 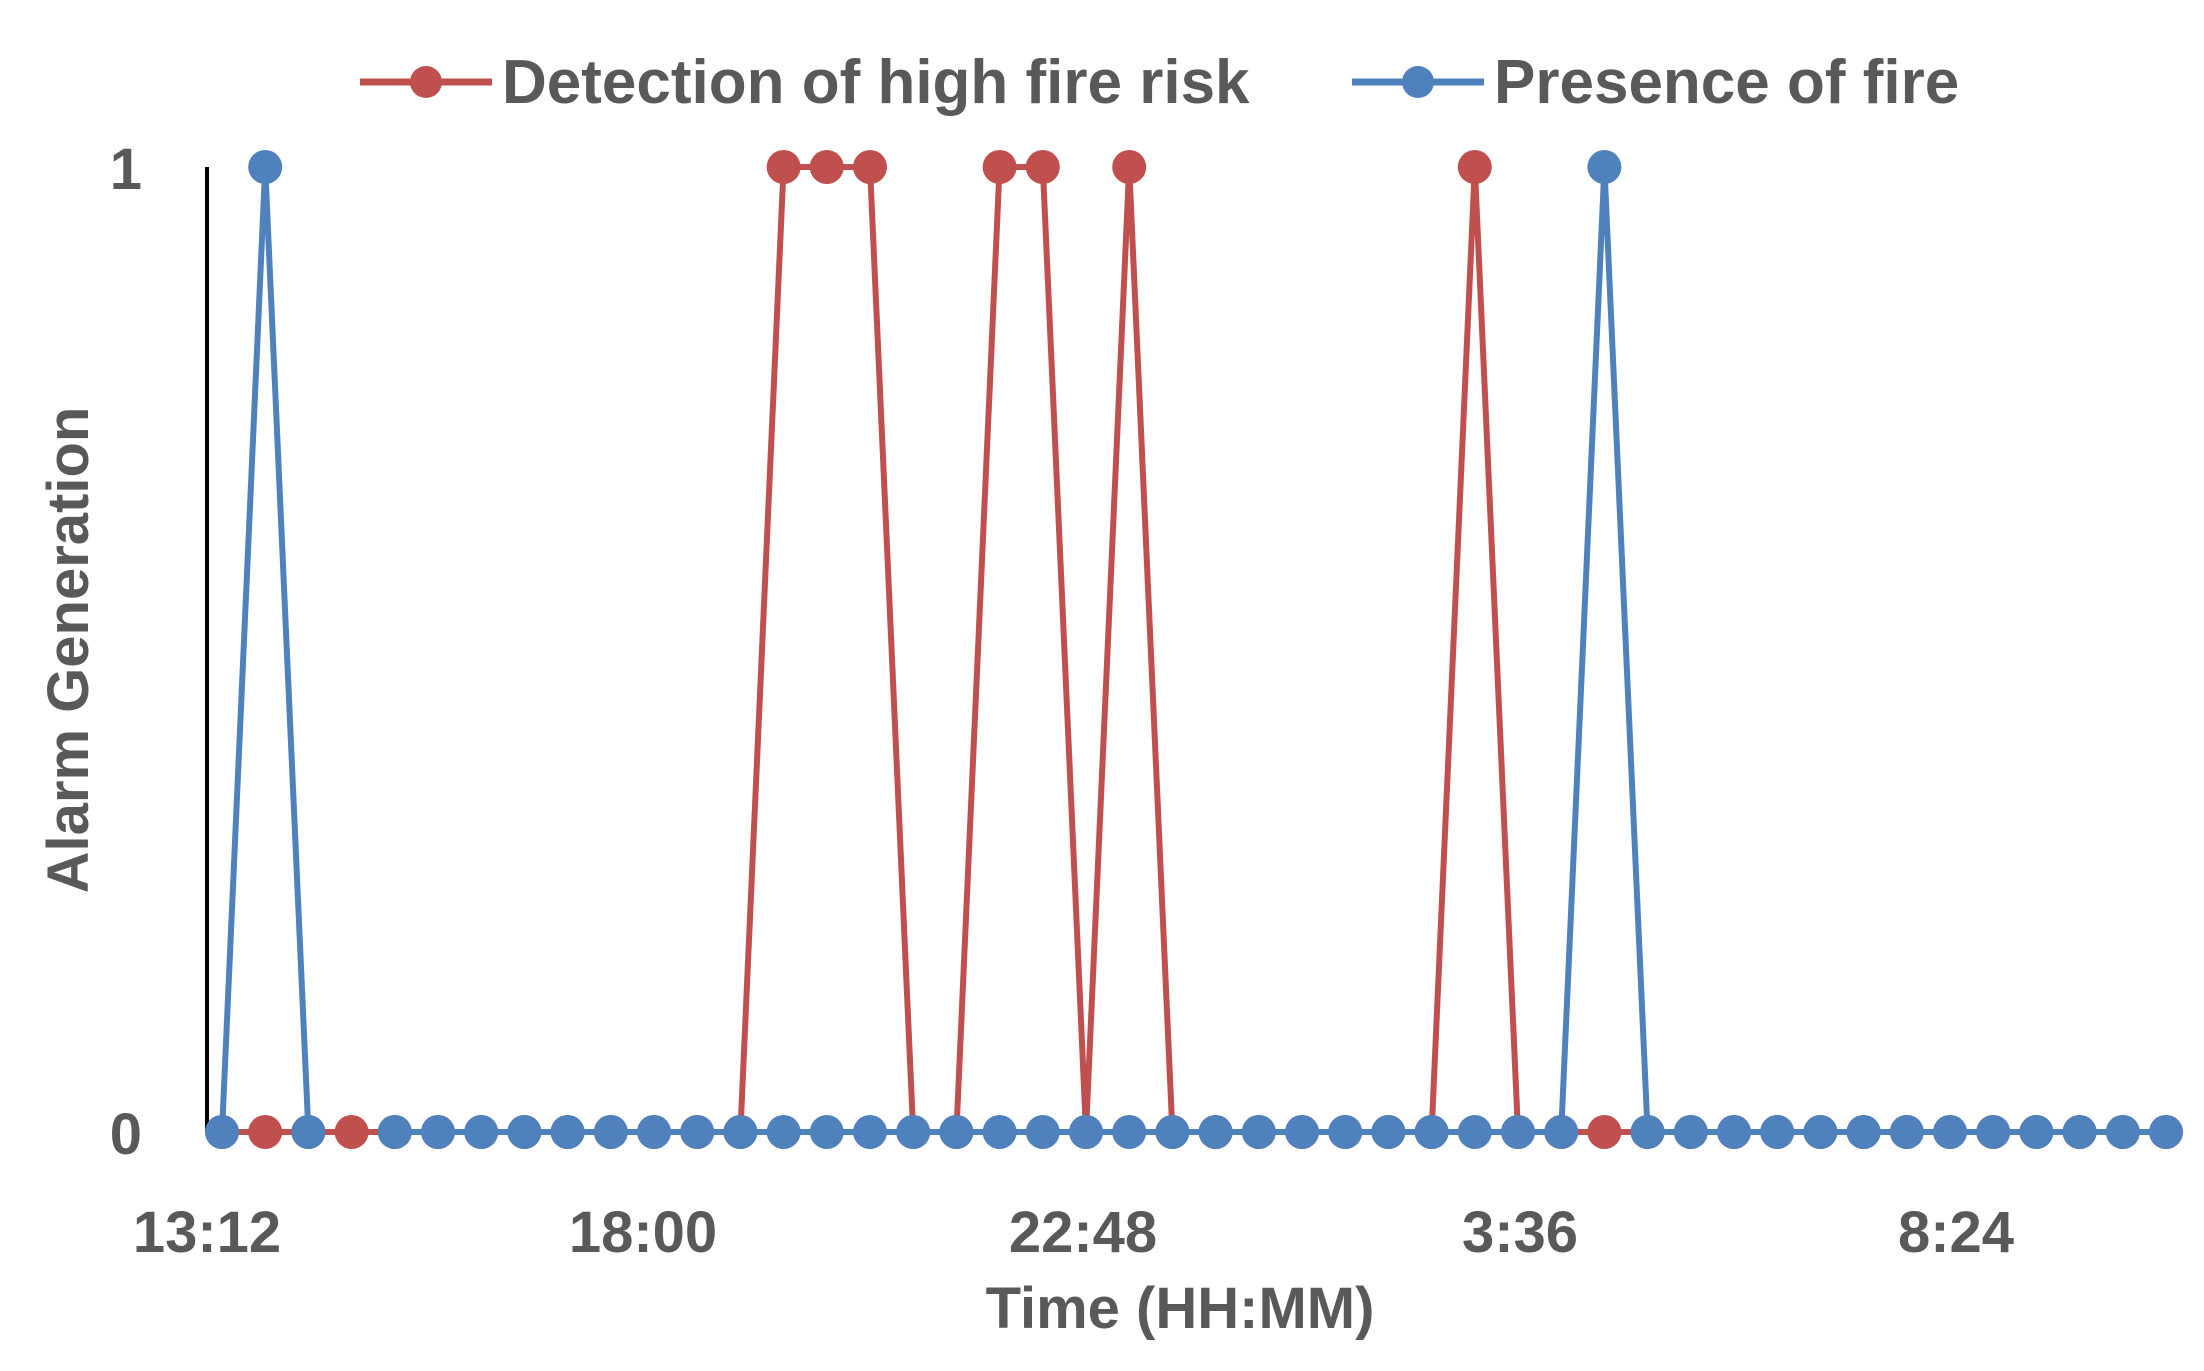 I want to click on y-tick-label-0: 0, so click(x=126, y=1134).